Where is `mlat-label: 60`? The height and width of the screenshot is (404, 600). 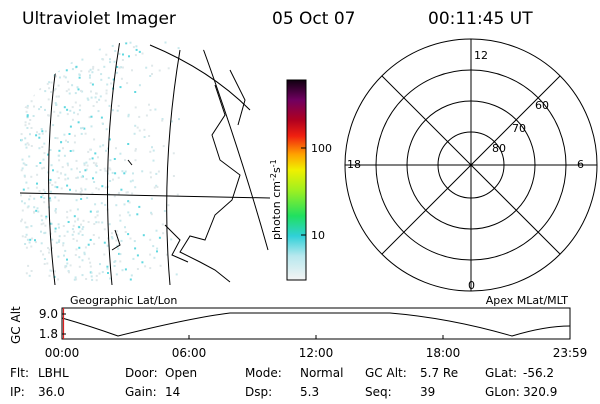 mlat-label: 60 is located at coordinates (542, 105).